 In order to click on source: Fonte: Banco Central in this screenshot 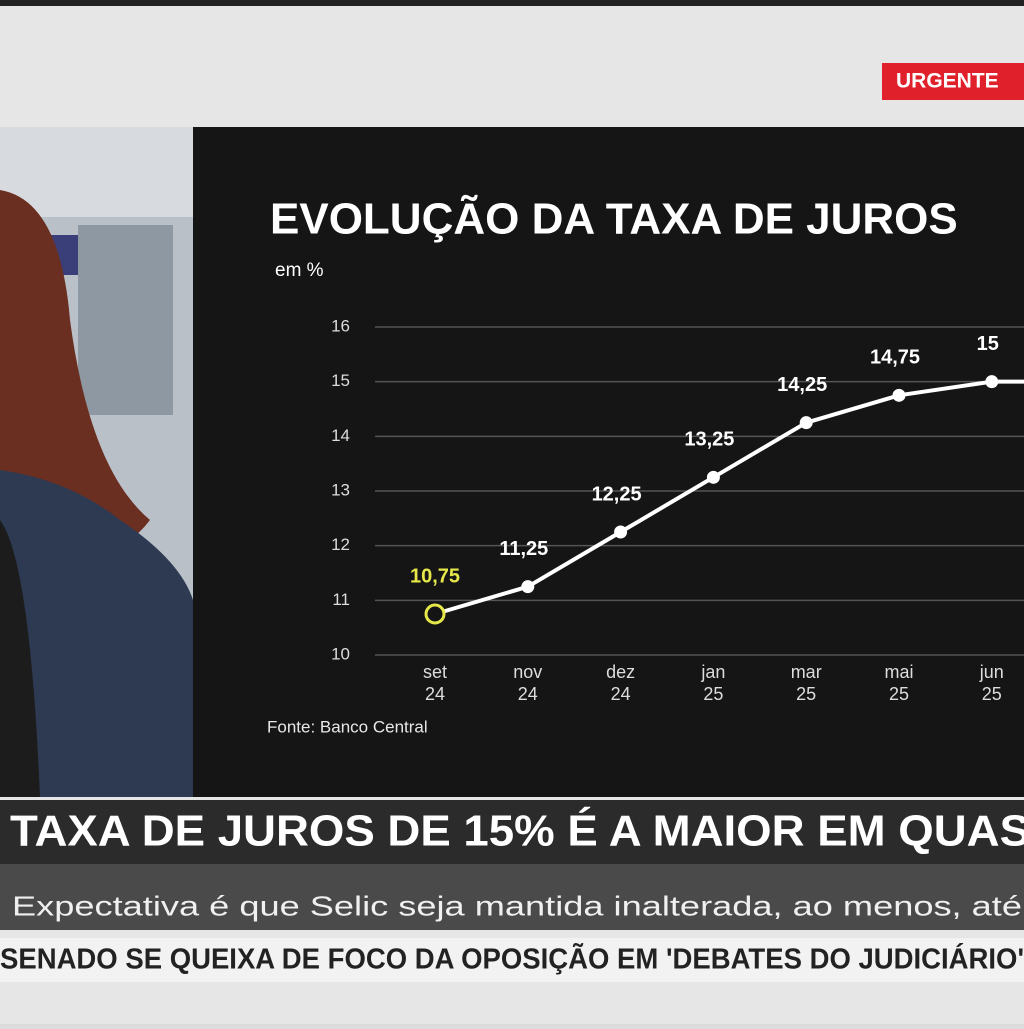, I will do `click(347, 726)`.